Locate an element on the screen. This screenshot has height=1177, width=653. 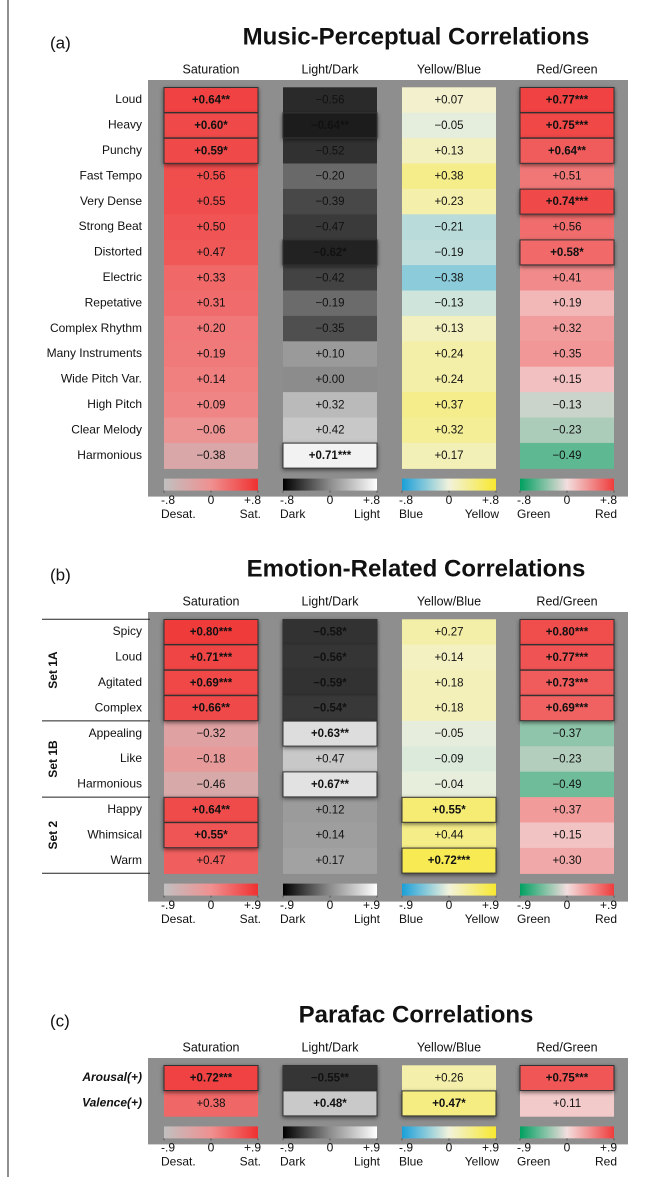
cell-value: +0.35 is located at coordinates (566, 355).